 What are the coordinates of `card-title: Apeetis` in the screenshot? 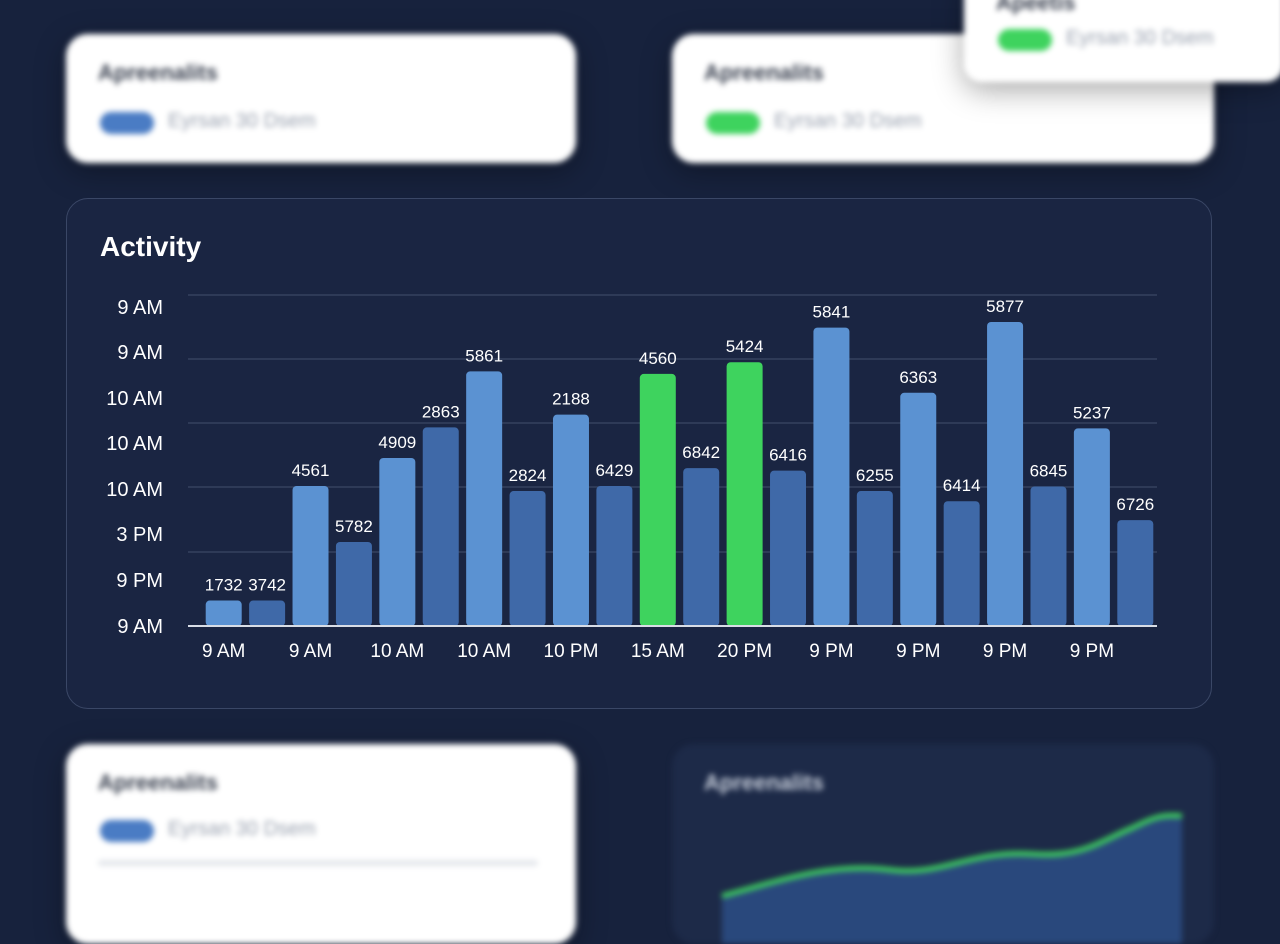 It's located at (1035, 8).